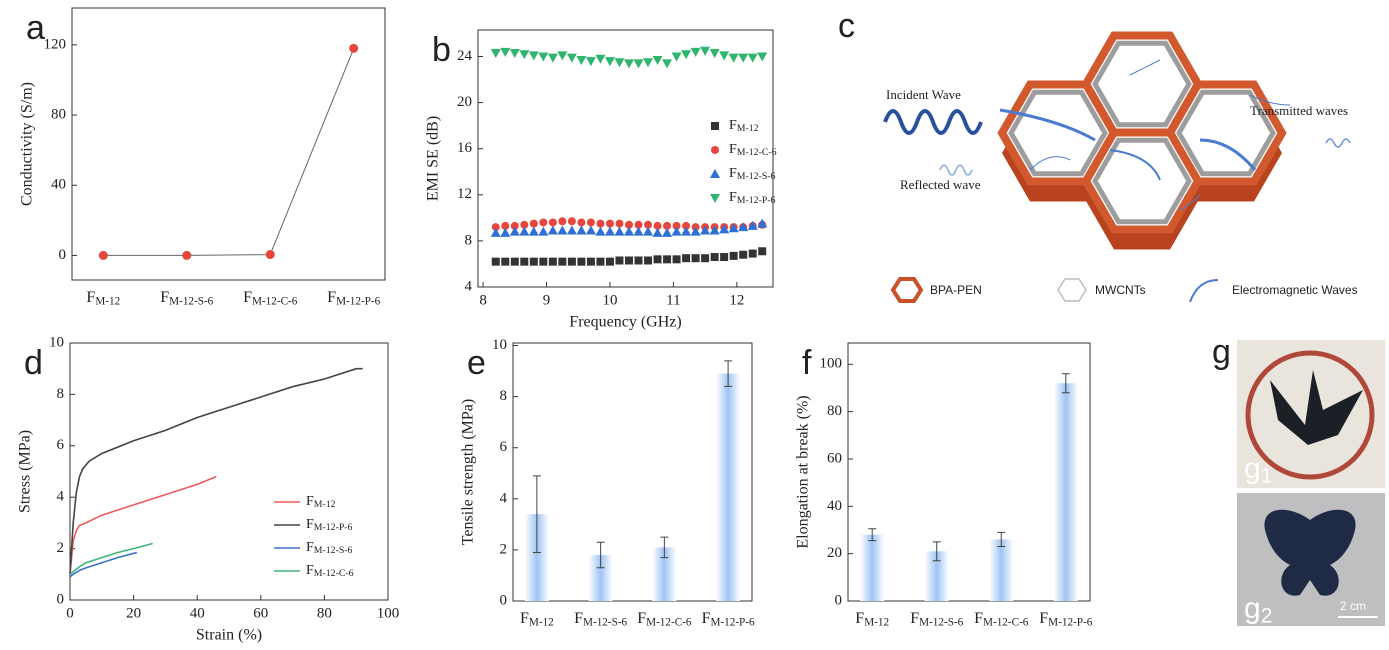  Describe the element at coordinates (537, 619) in the screenshot. I see `x-tick-label: FM-12` at that location.